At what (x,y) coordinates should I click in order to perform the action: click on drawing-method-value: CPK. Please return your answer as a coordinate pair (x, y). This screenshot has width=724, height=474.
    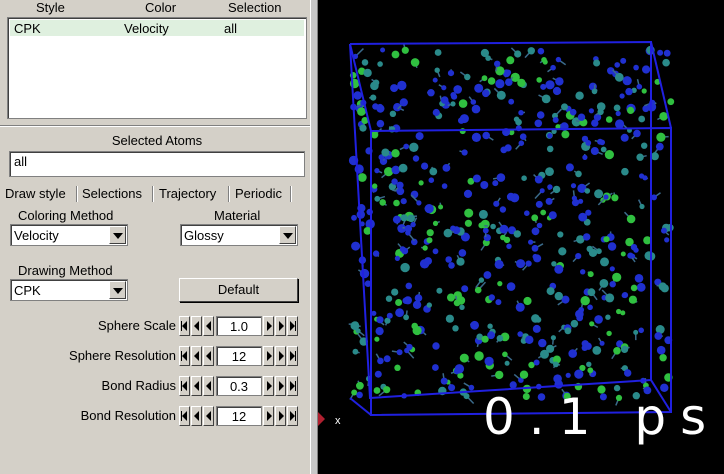
    Looking at the image, I should click on (27, 290).